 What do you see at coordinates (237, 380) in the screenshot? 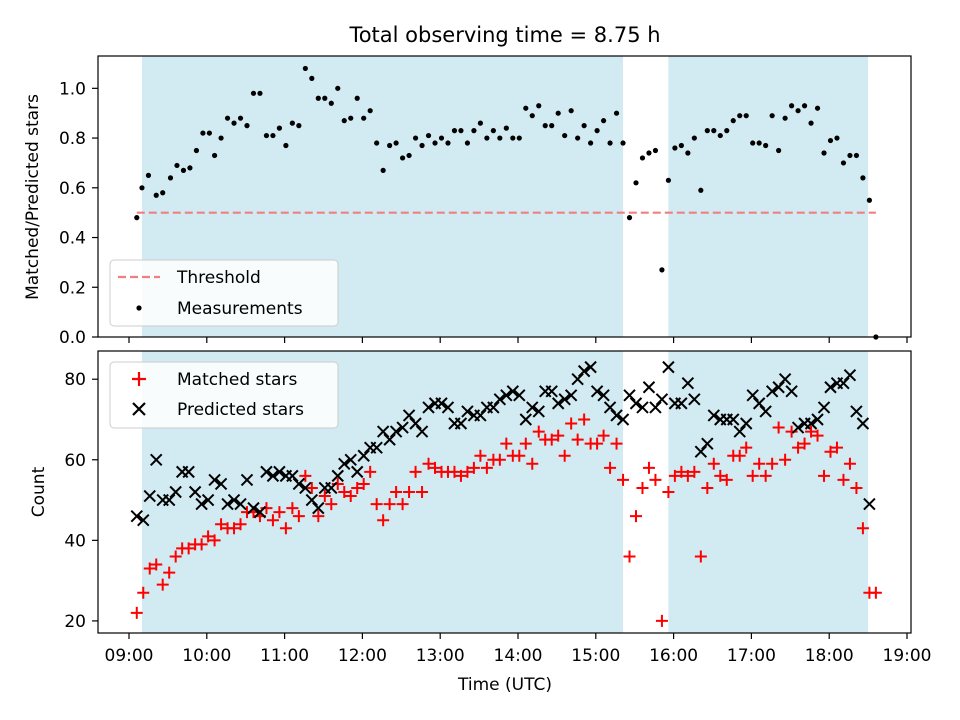
I see `legend-matched-label: Matched stars` at bounding box center [237, 380].